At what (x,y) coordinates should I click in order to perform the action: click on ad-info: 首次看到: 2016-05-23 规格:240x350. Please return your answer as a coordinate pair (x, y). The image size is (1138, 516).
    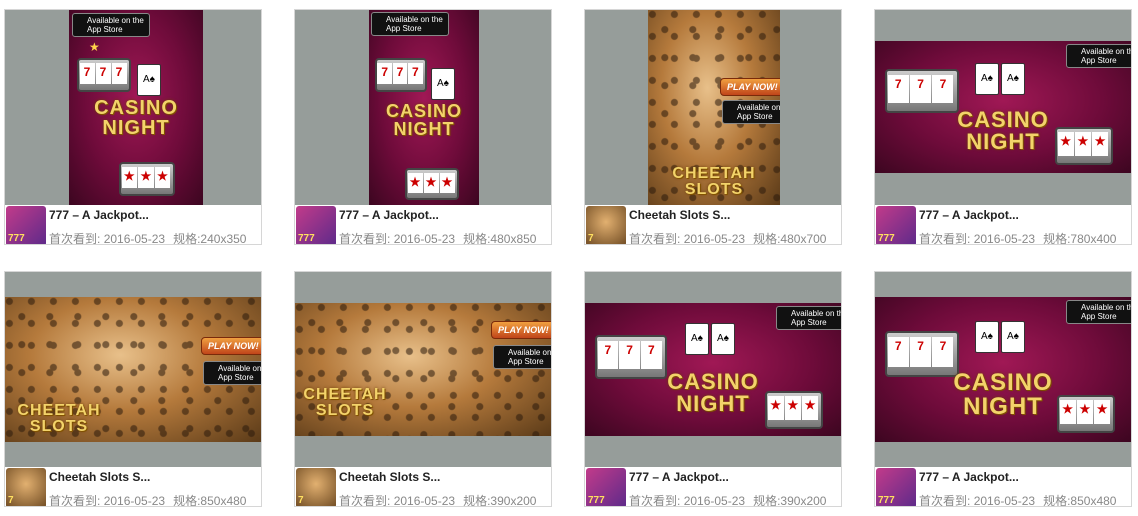
    Looking at the image, I should click on (148, 238).